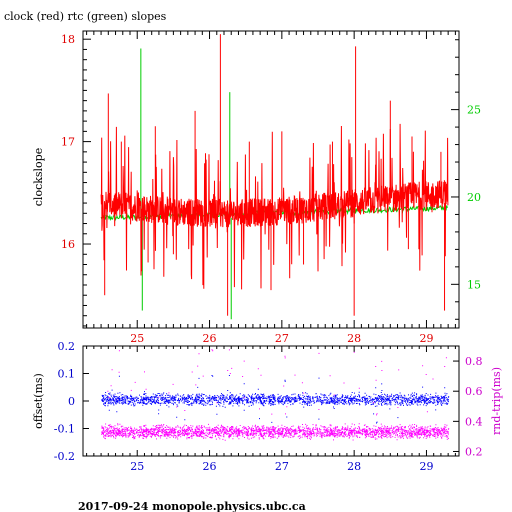 This screenshot has width=512, height=512. What do you see at coordinates (64, 429) in the screenshot?
I see `bottom-yl-tick-label: -0.1` at bounding box center [64, 429].